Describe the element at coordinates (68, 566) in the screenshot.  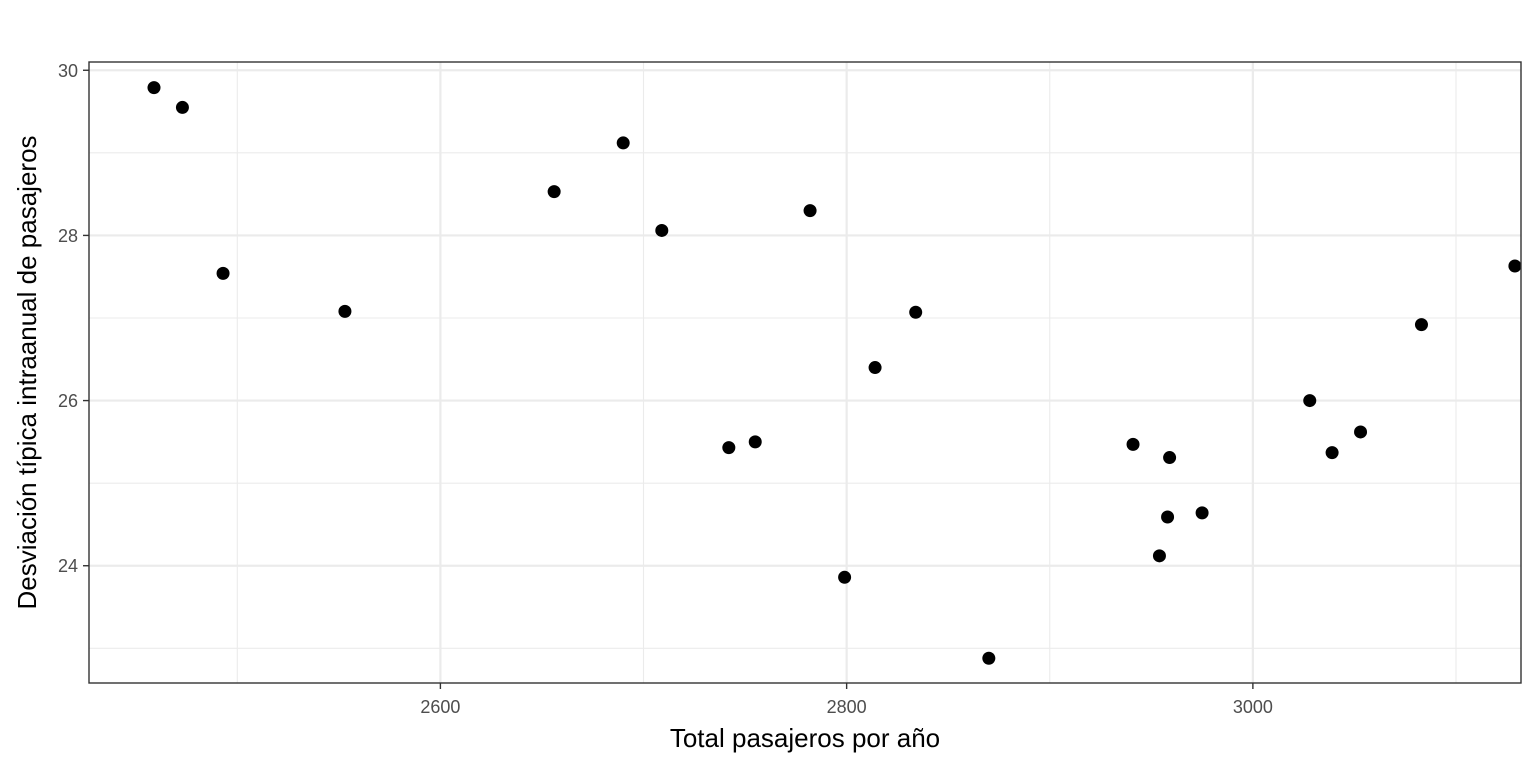
I see `y-tick-label: 24` at that location.